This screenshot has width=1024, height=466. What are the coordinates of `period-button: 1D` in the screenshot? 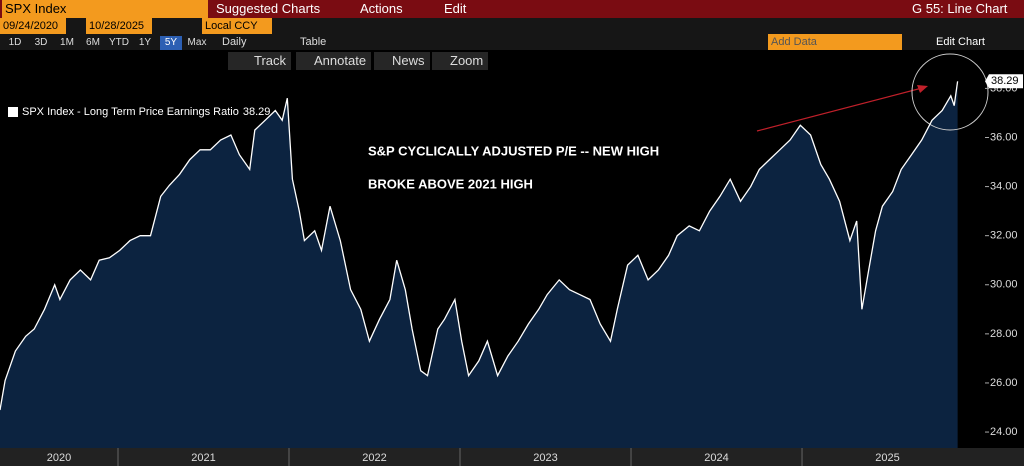 It's located at (15, 42).